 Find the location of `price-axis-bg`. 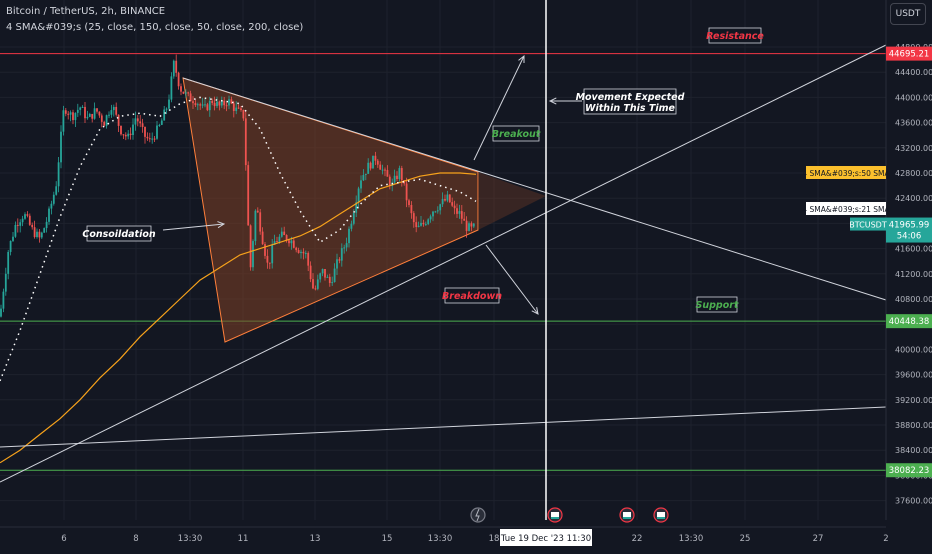

price-axis-bg is located at coordinates (909, 260).